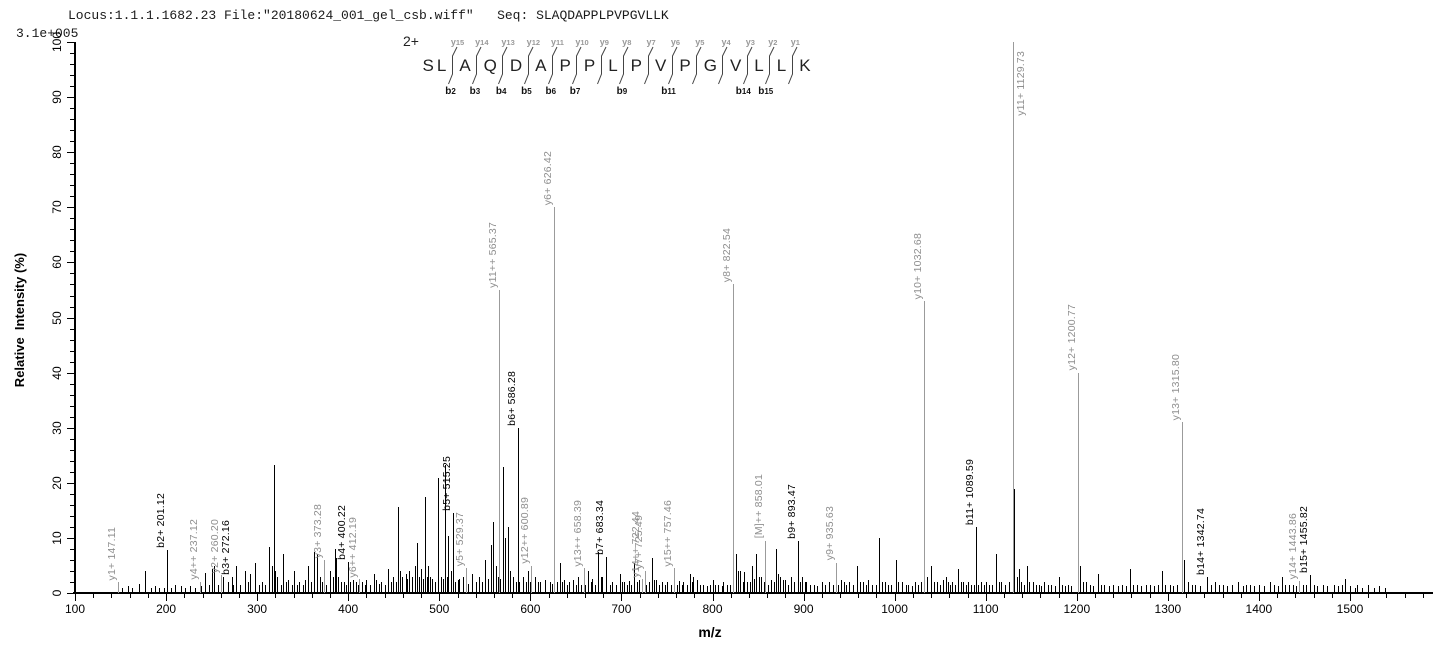 This screenshot has height=654, width=1436. Describe the element at coordinates (735, 65) in the screenshot. I see `residue-14: V` at that location.